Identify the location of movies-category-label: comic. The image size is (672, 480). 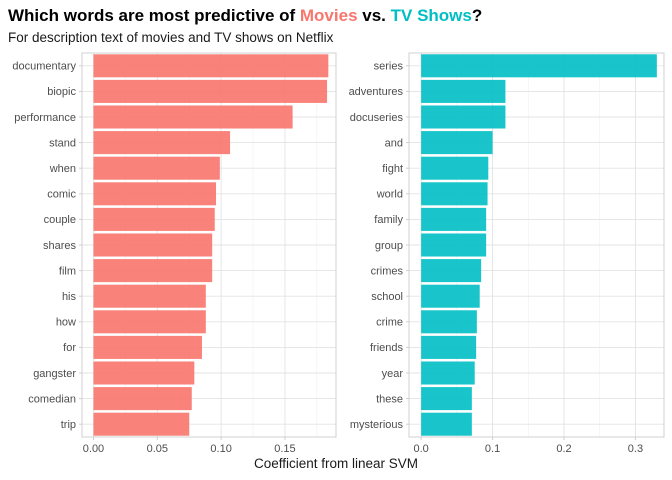
(61, 195).